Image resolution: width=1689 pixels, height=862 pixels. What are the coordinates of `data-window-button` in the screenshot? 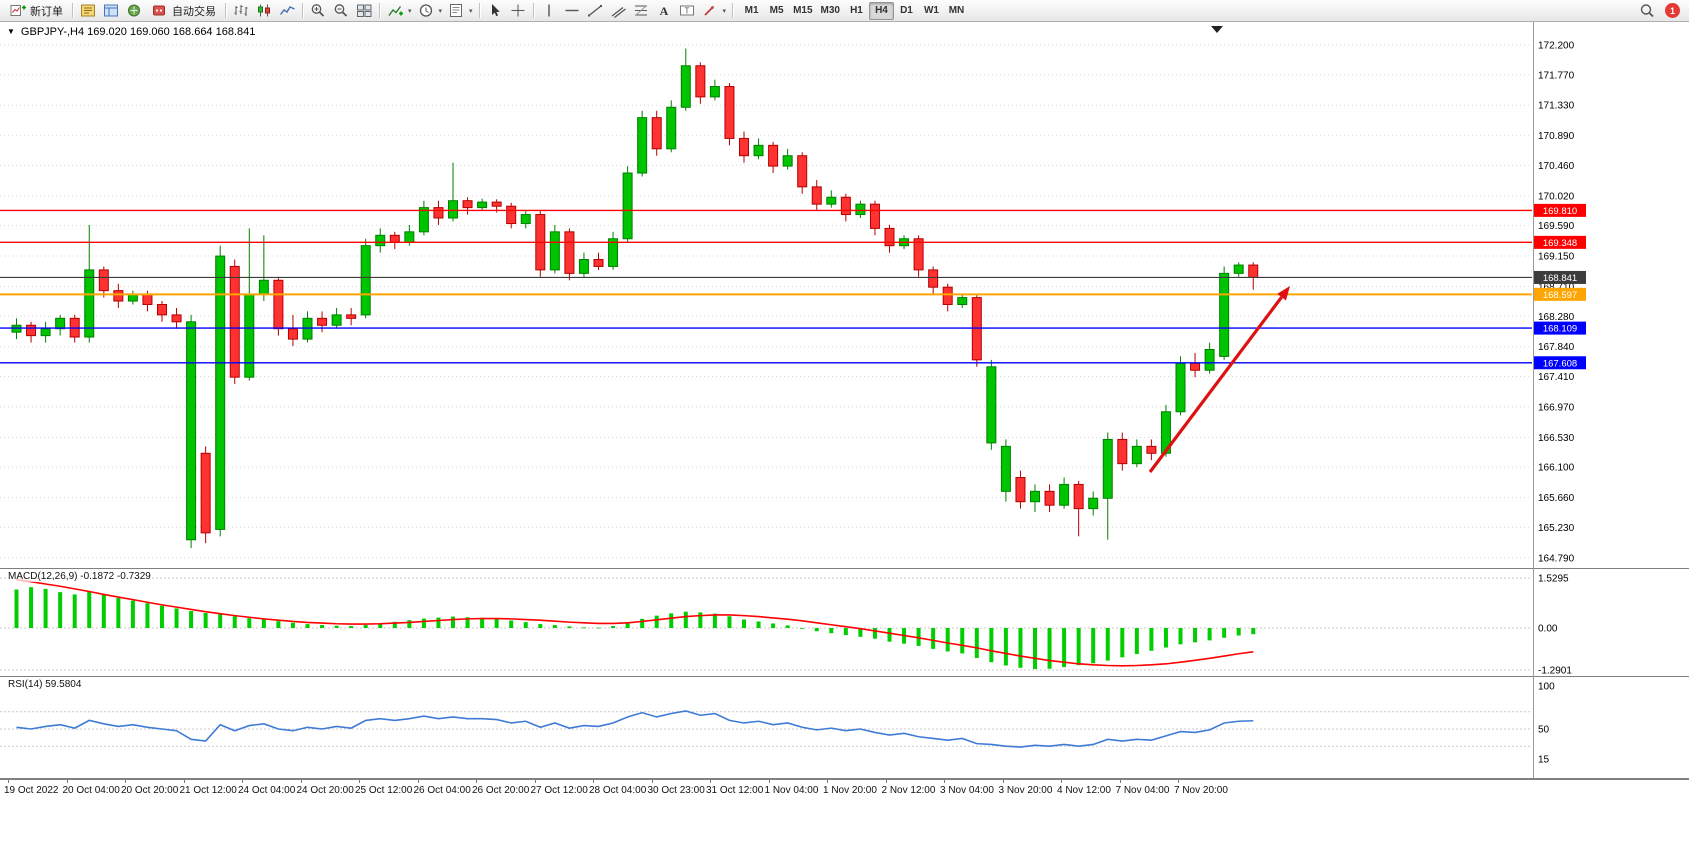 It's located at (111, 10).